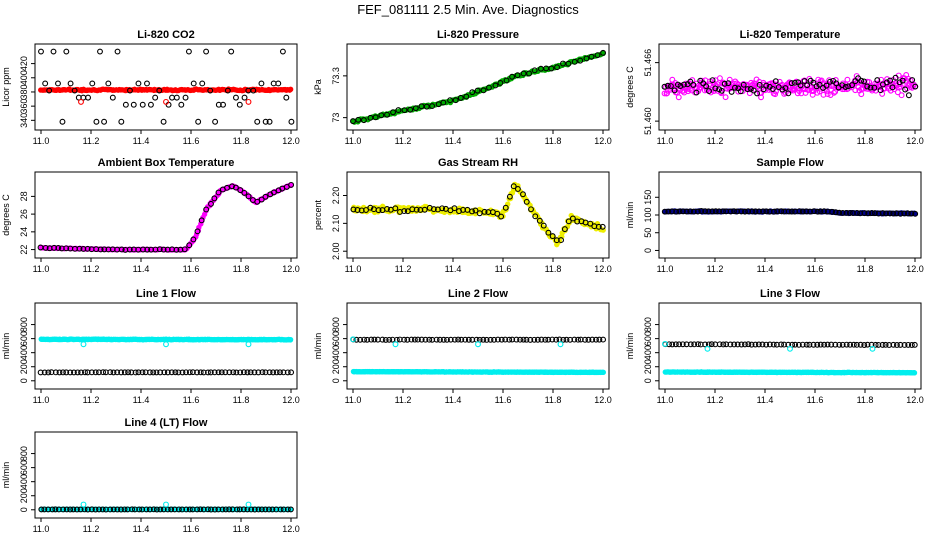 This screenshot has height=540, width=936. Describe the element at coordinates (91, 269) in the screenshot. I see `x-tick-label: 11.2` at that location.